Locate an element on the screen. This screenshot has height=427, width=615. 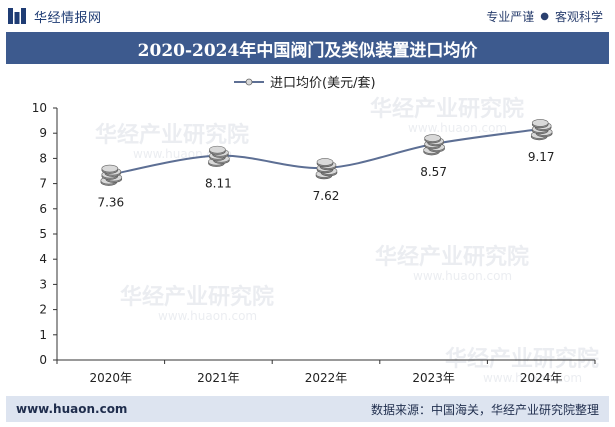
x-tick-label: 2023年 is located at coordinates (433, 378).